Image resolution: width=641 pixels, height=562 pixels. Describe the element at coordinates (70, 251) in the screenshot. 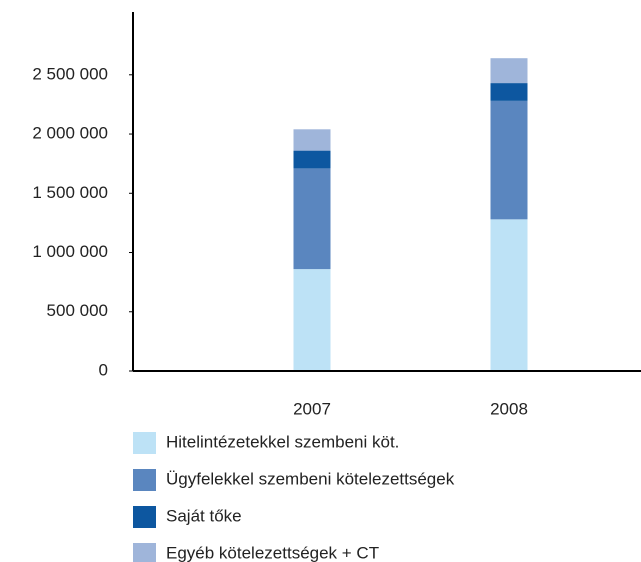

I see `y-tick-label: 1 000 000` at that location.